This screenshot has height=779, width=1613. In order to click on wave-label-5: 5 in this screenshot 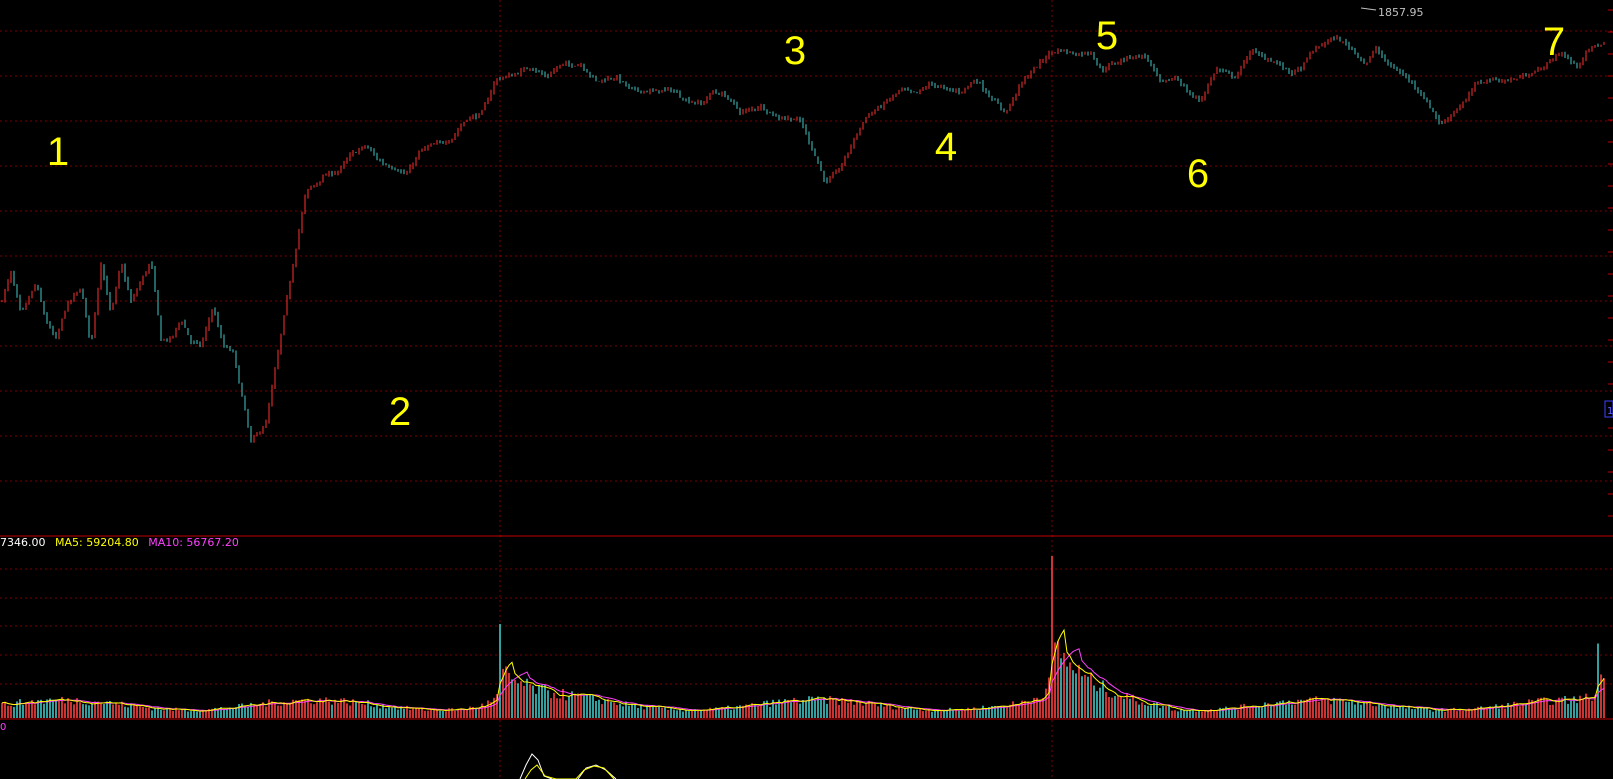, I will do `click(1107, 36)`.